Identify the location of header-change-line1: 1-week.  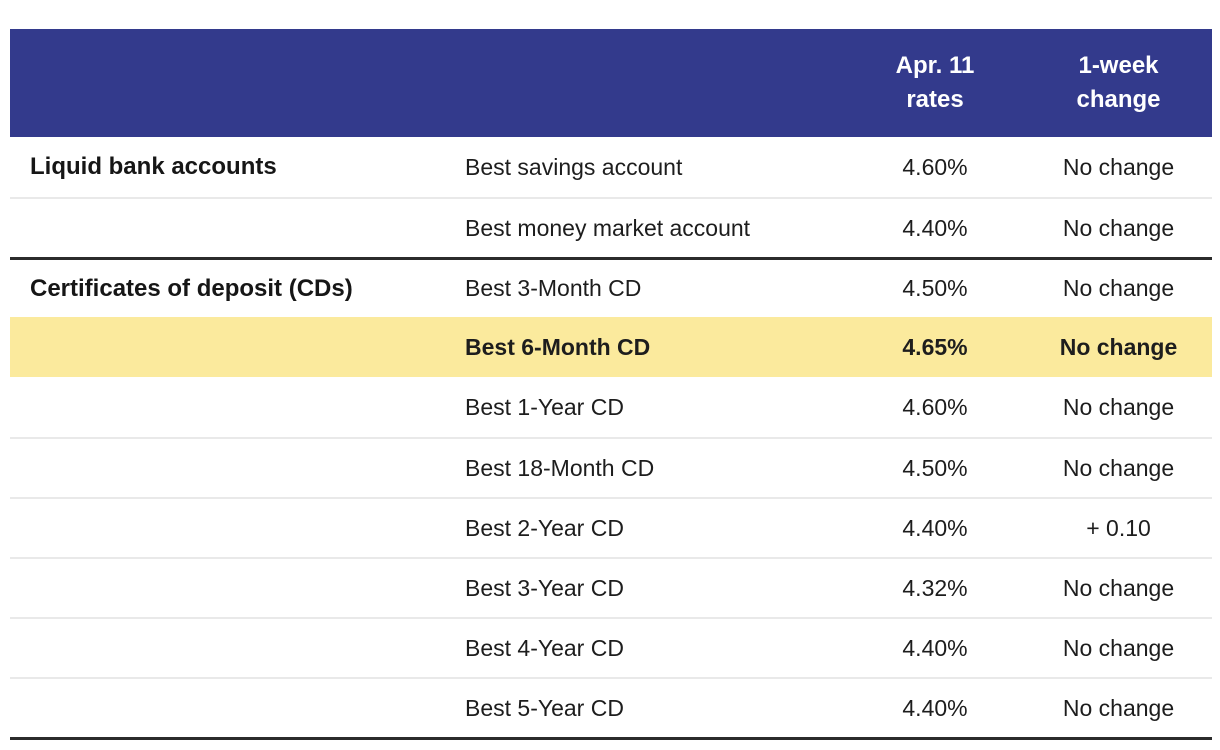
(1118, 65).